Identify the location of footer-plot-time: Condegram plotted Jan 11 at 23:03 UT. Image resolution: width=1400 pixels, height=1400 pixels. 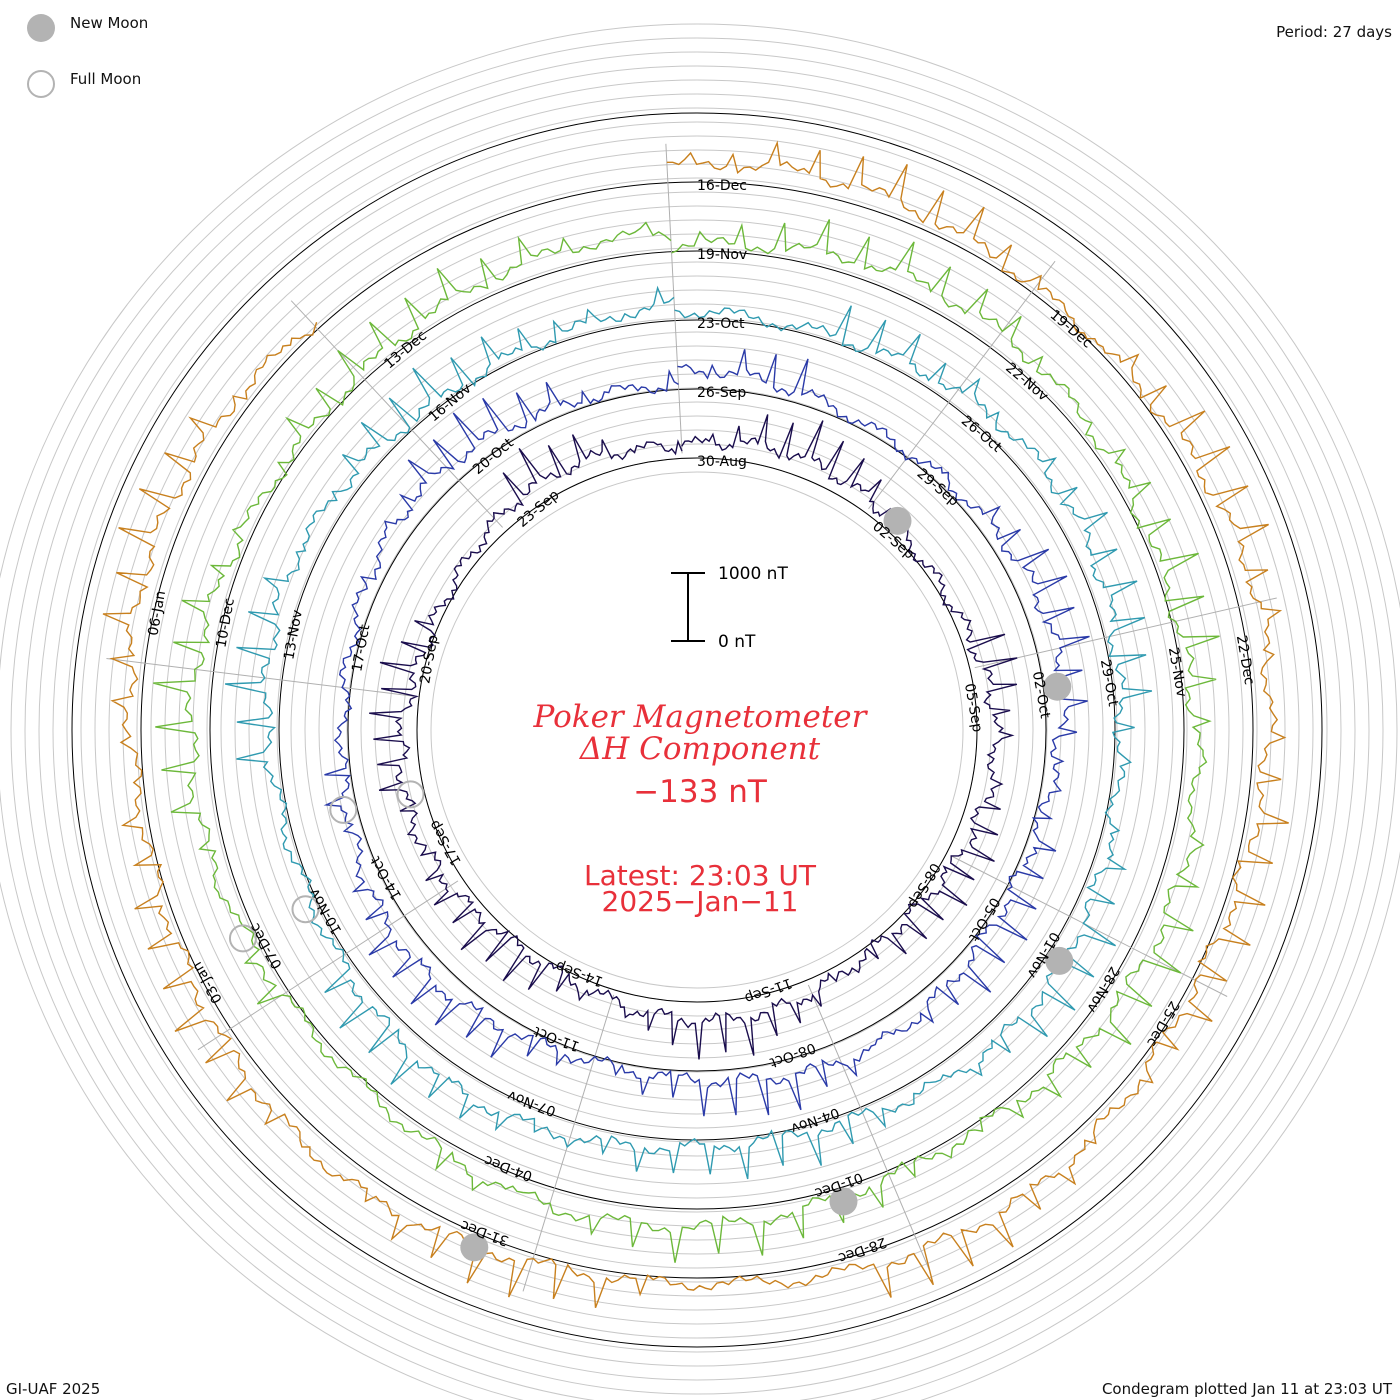
(1246, 1389).